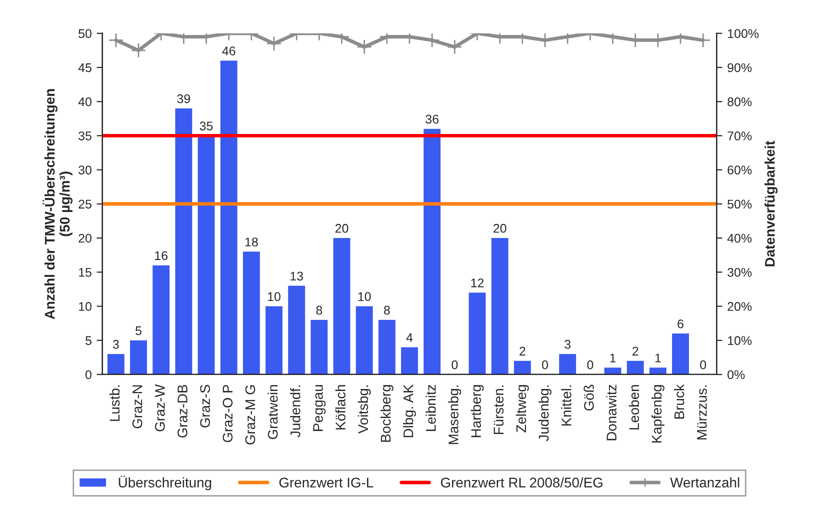 Image resolution: width=819 pixels, height=513 pixels. Describe the element at coordinates (85, 238) in the screenshot. I see `y-tick-label: 20` at that location.